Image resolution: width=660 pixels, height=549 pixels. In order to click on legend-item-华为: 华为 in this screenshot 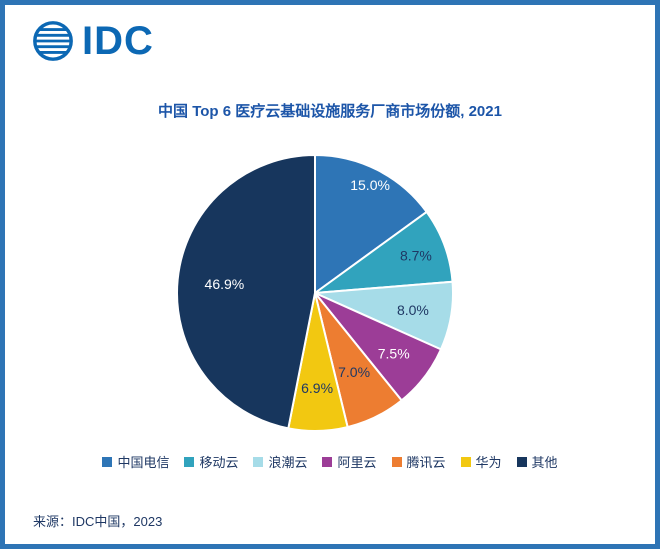, I will do `click(481, 461)`.